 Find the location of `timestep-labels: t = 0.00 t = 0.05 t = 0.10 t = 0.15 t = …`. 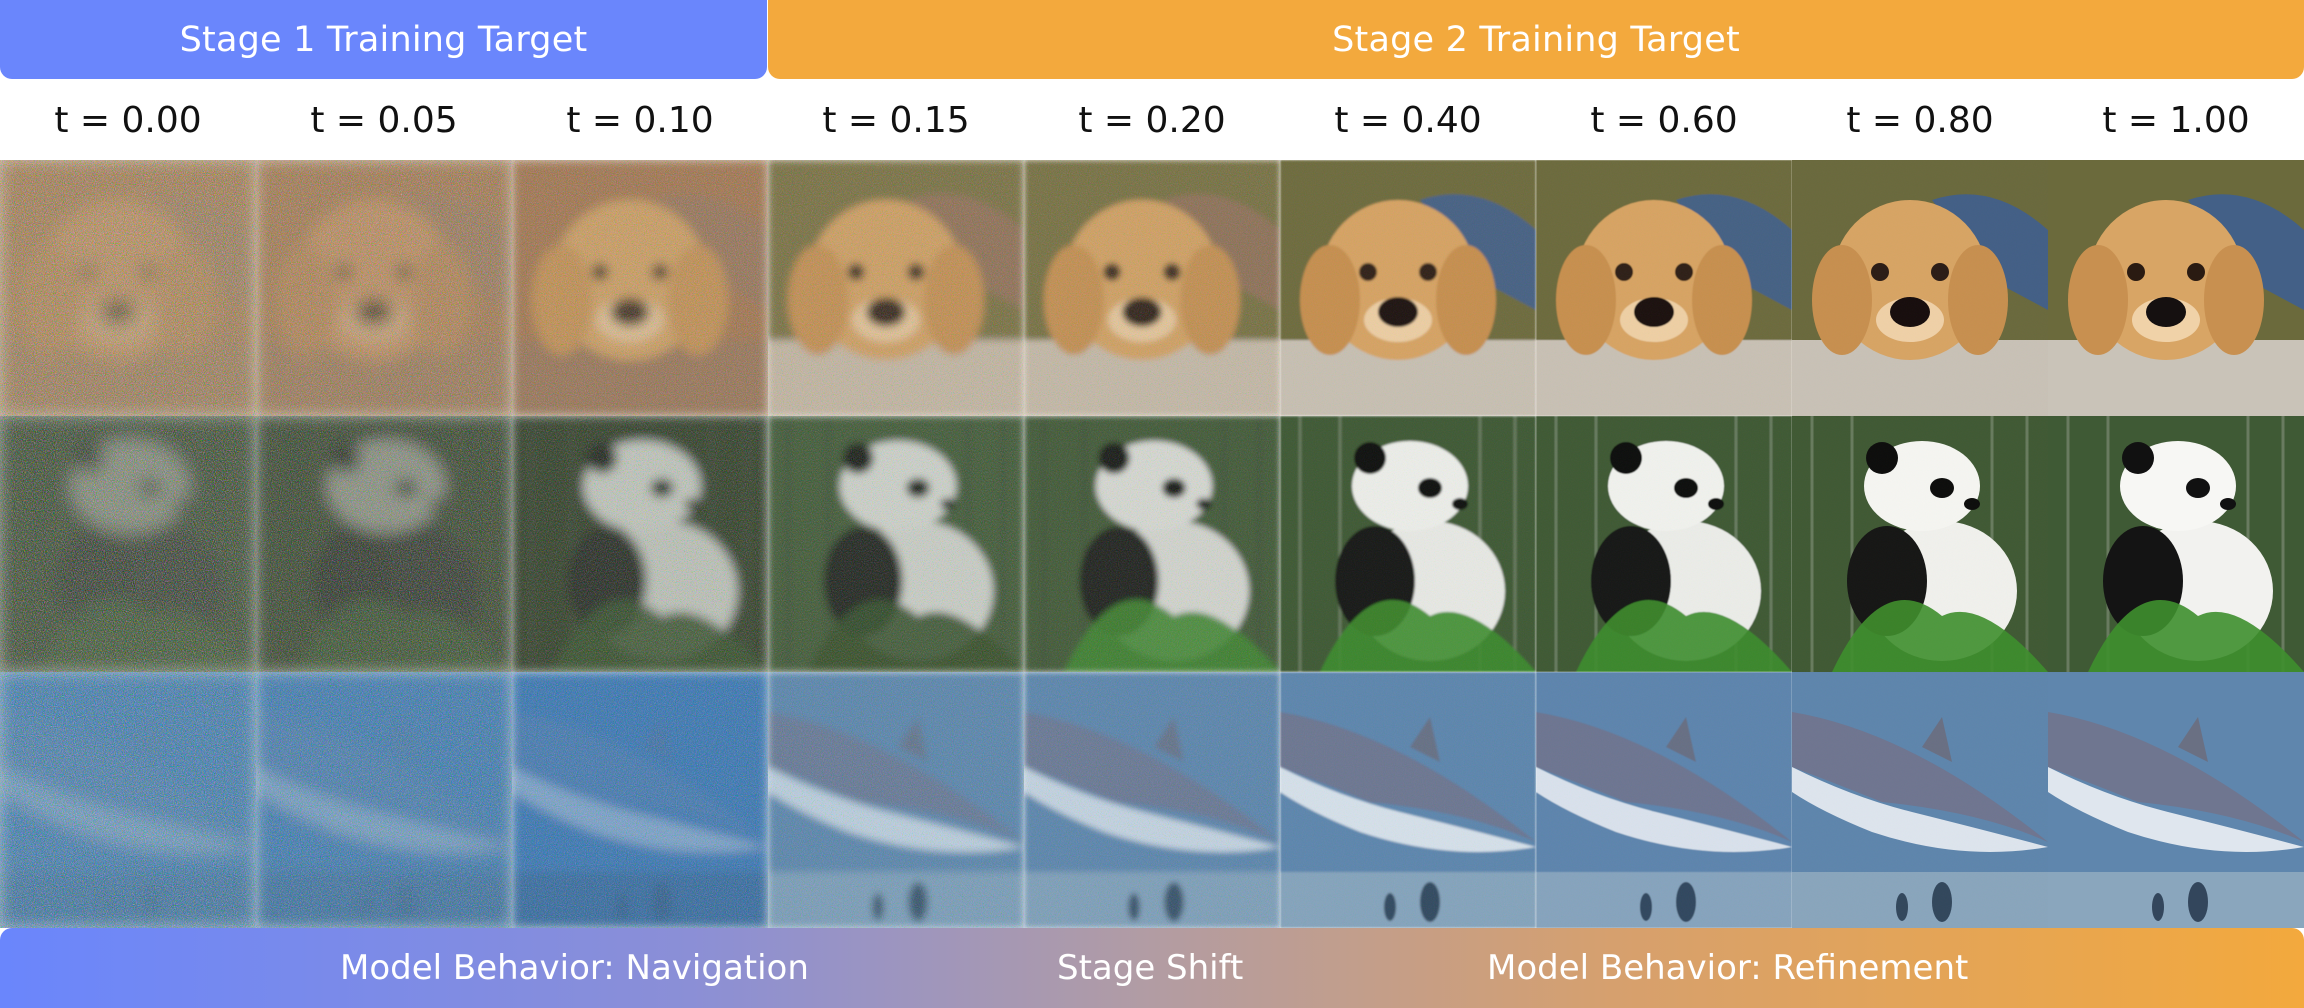

timestep-labels: t = 0.00 t = 0.05 t = 0.10 t = 0.15 t = … is located at coordinates (1152, 120).